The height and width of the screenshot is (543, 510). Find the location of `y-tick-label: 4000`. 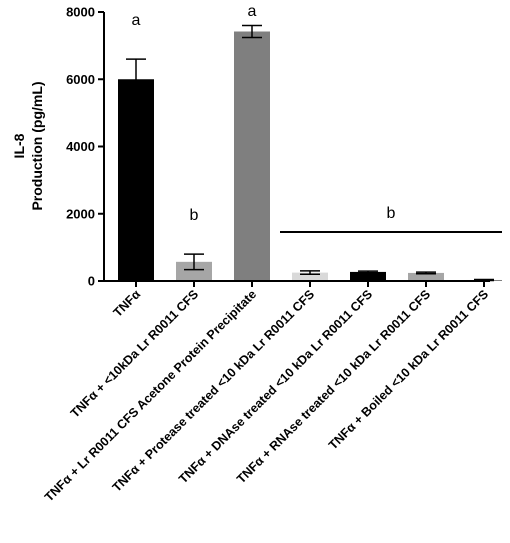

y-tick-label: 4000 is located at coordinates (80, 146).